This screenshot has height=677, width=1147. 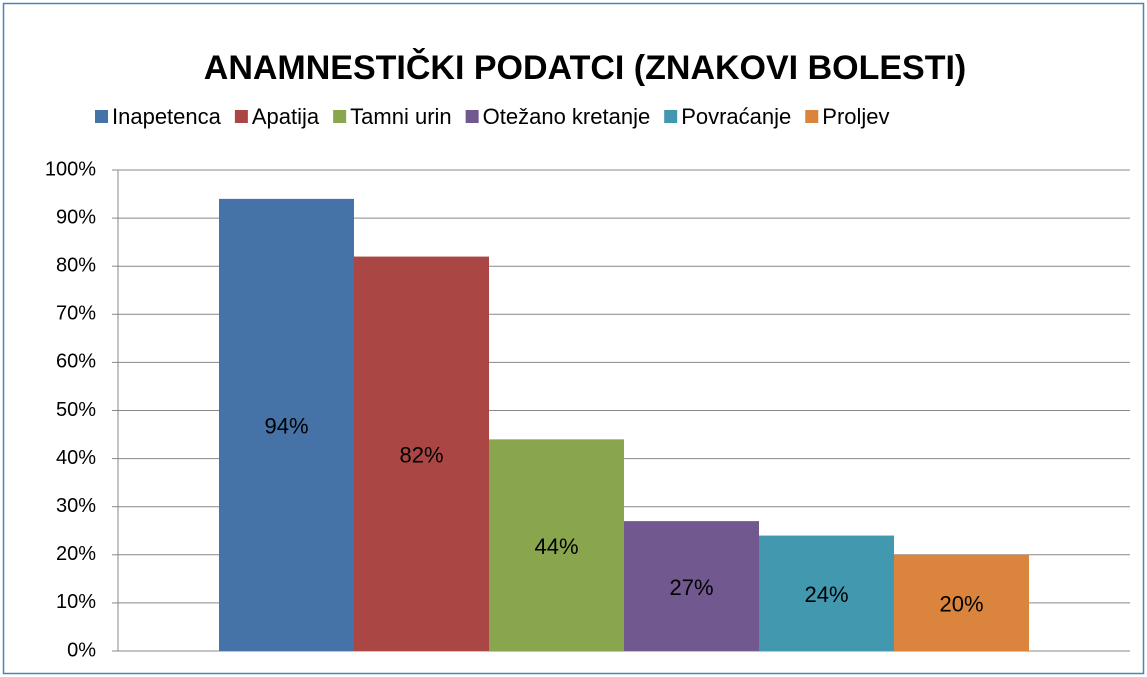 What do you see at coordinates (76, 506) in the screenshot?
I see `y-tick-label: 30%` at bounding box center [76, 506].